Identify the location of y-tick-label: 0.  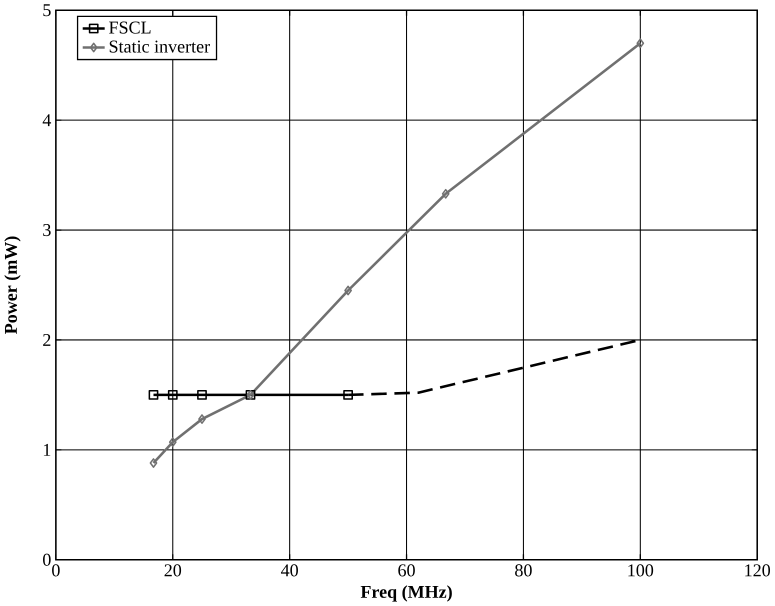
(47, 560).